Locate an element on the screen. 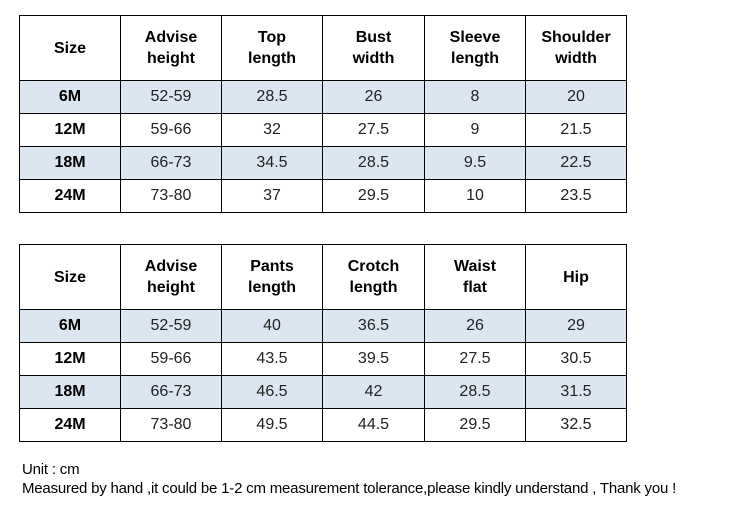  table-cell: 37 is located at coordinates (272, 196).